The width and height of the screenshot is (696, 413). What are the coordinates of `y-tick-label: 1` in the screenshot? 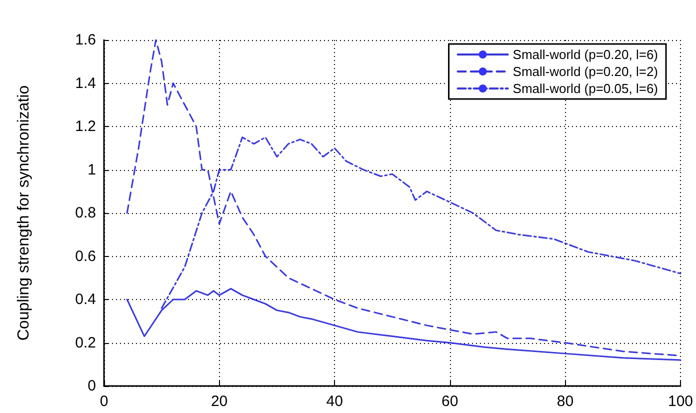 It's located at (92, 169).